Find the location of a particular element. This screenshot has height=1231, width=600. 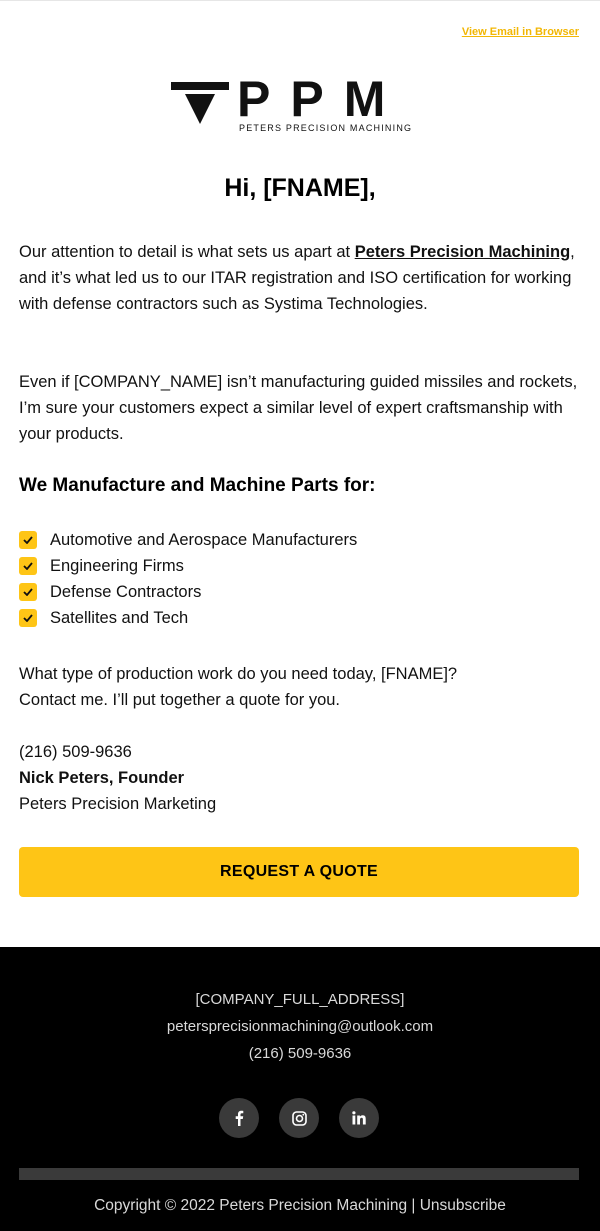

ppm-logo: PPM PETERS PRECISION MACHINING is located at coordinates (297, 104).